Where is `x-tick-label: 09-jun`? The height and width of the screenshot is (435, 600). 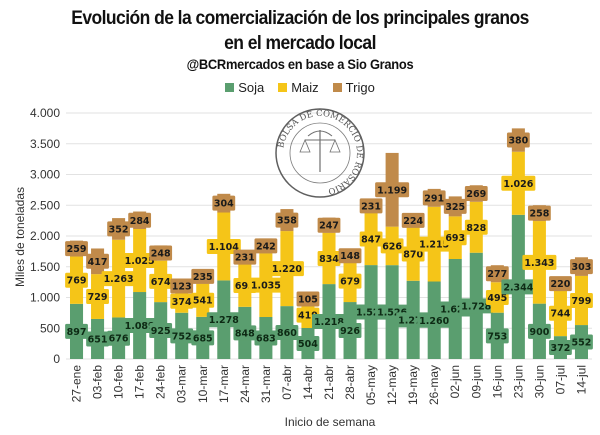
x-tick-label: 09-jun is located at coordinates (476, 381).